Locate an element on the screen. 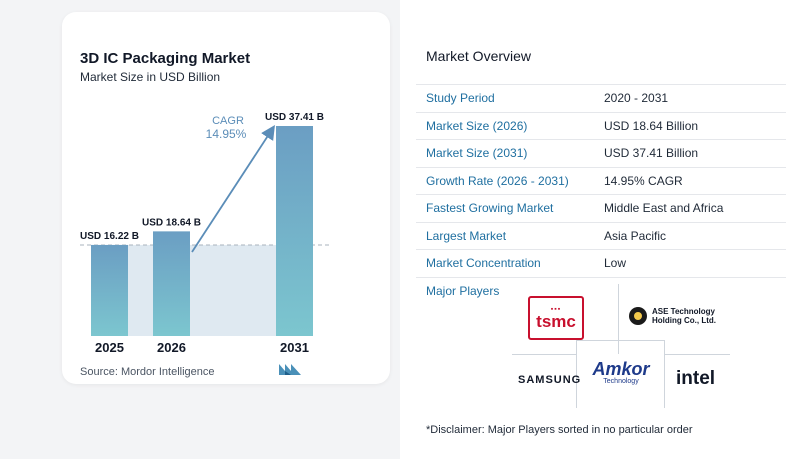  source-label: Source: Mordor Intelligence is located at coordinates (147, 372).